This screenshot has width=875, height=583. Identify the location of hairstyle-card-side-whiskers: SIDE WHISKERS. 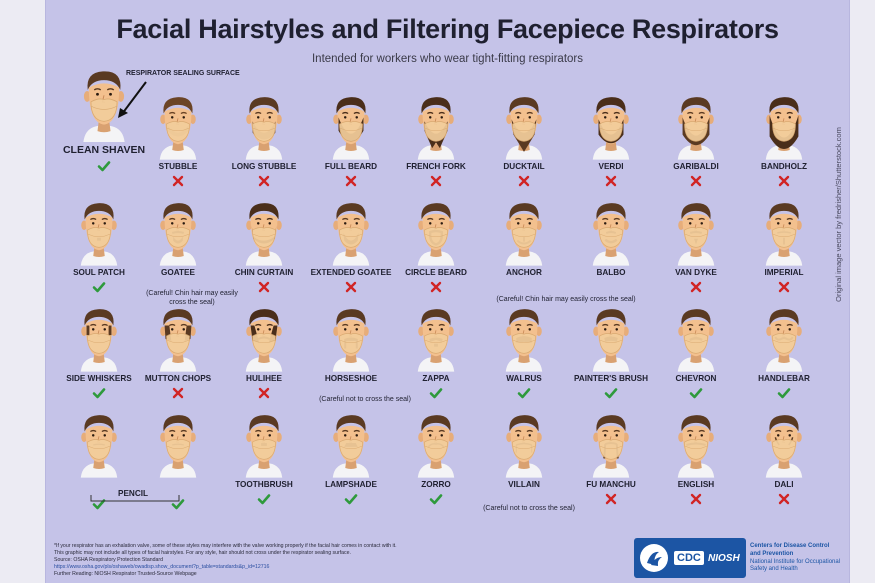
(99, 352).